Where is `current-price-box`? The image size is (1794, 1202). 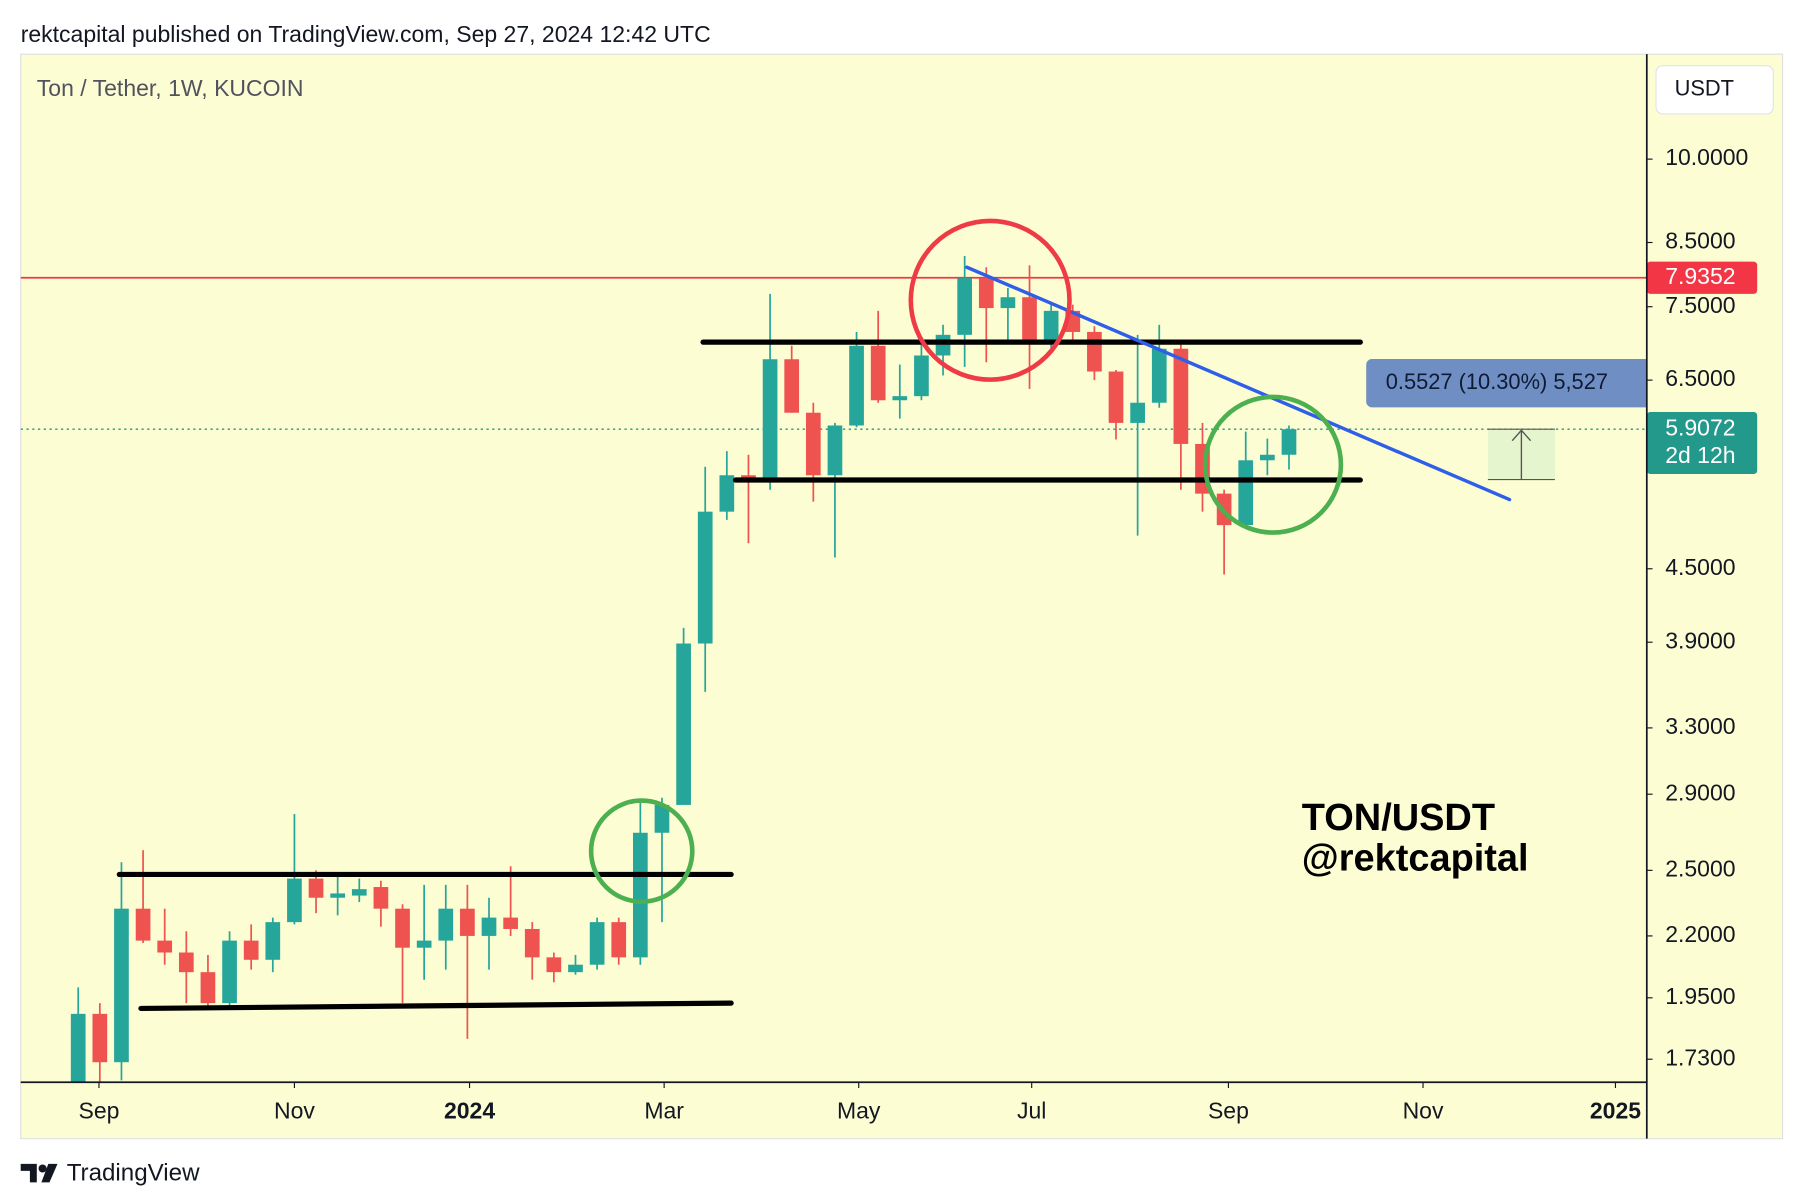
current-price-box is located at coordinates (1702, 443).